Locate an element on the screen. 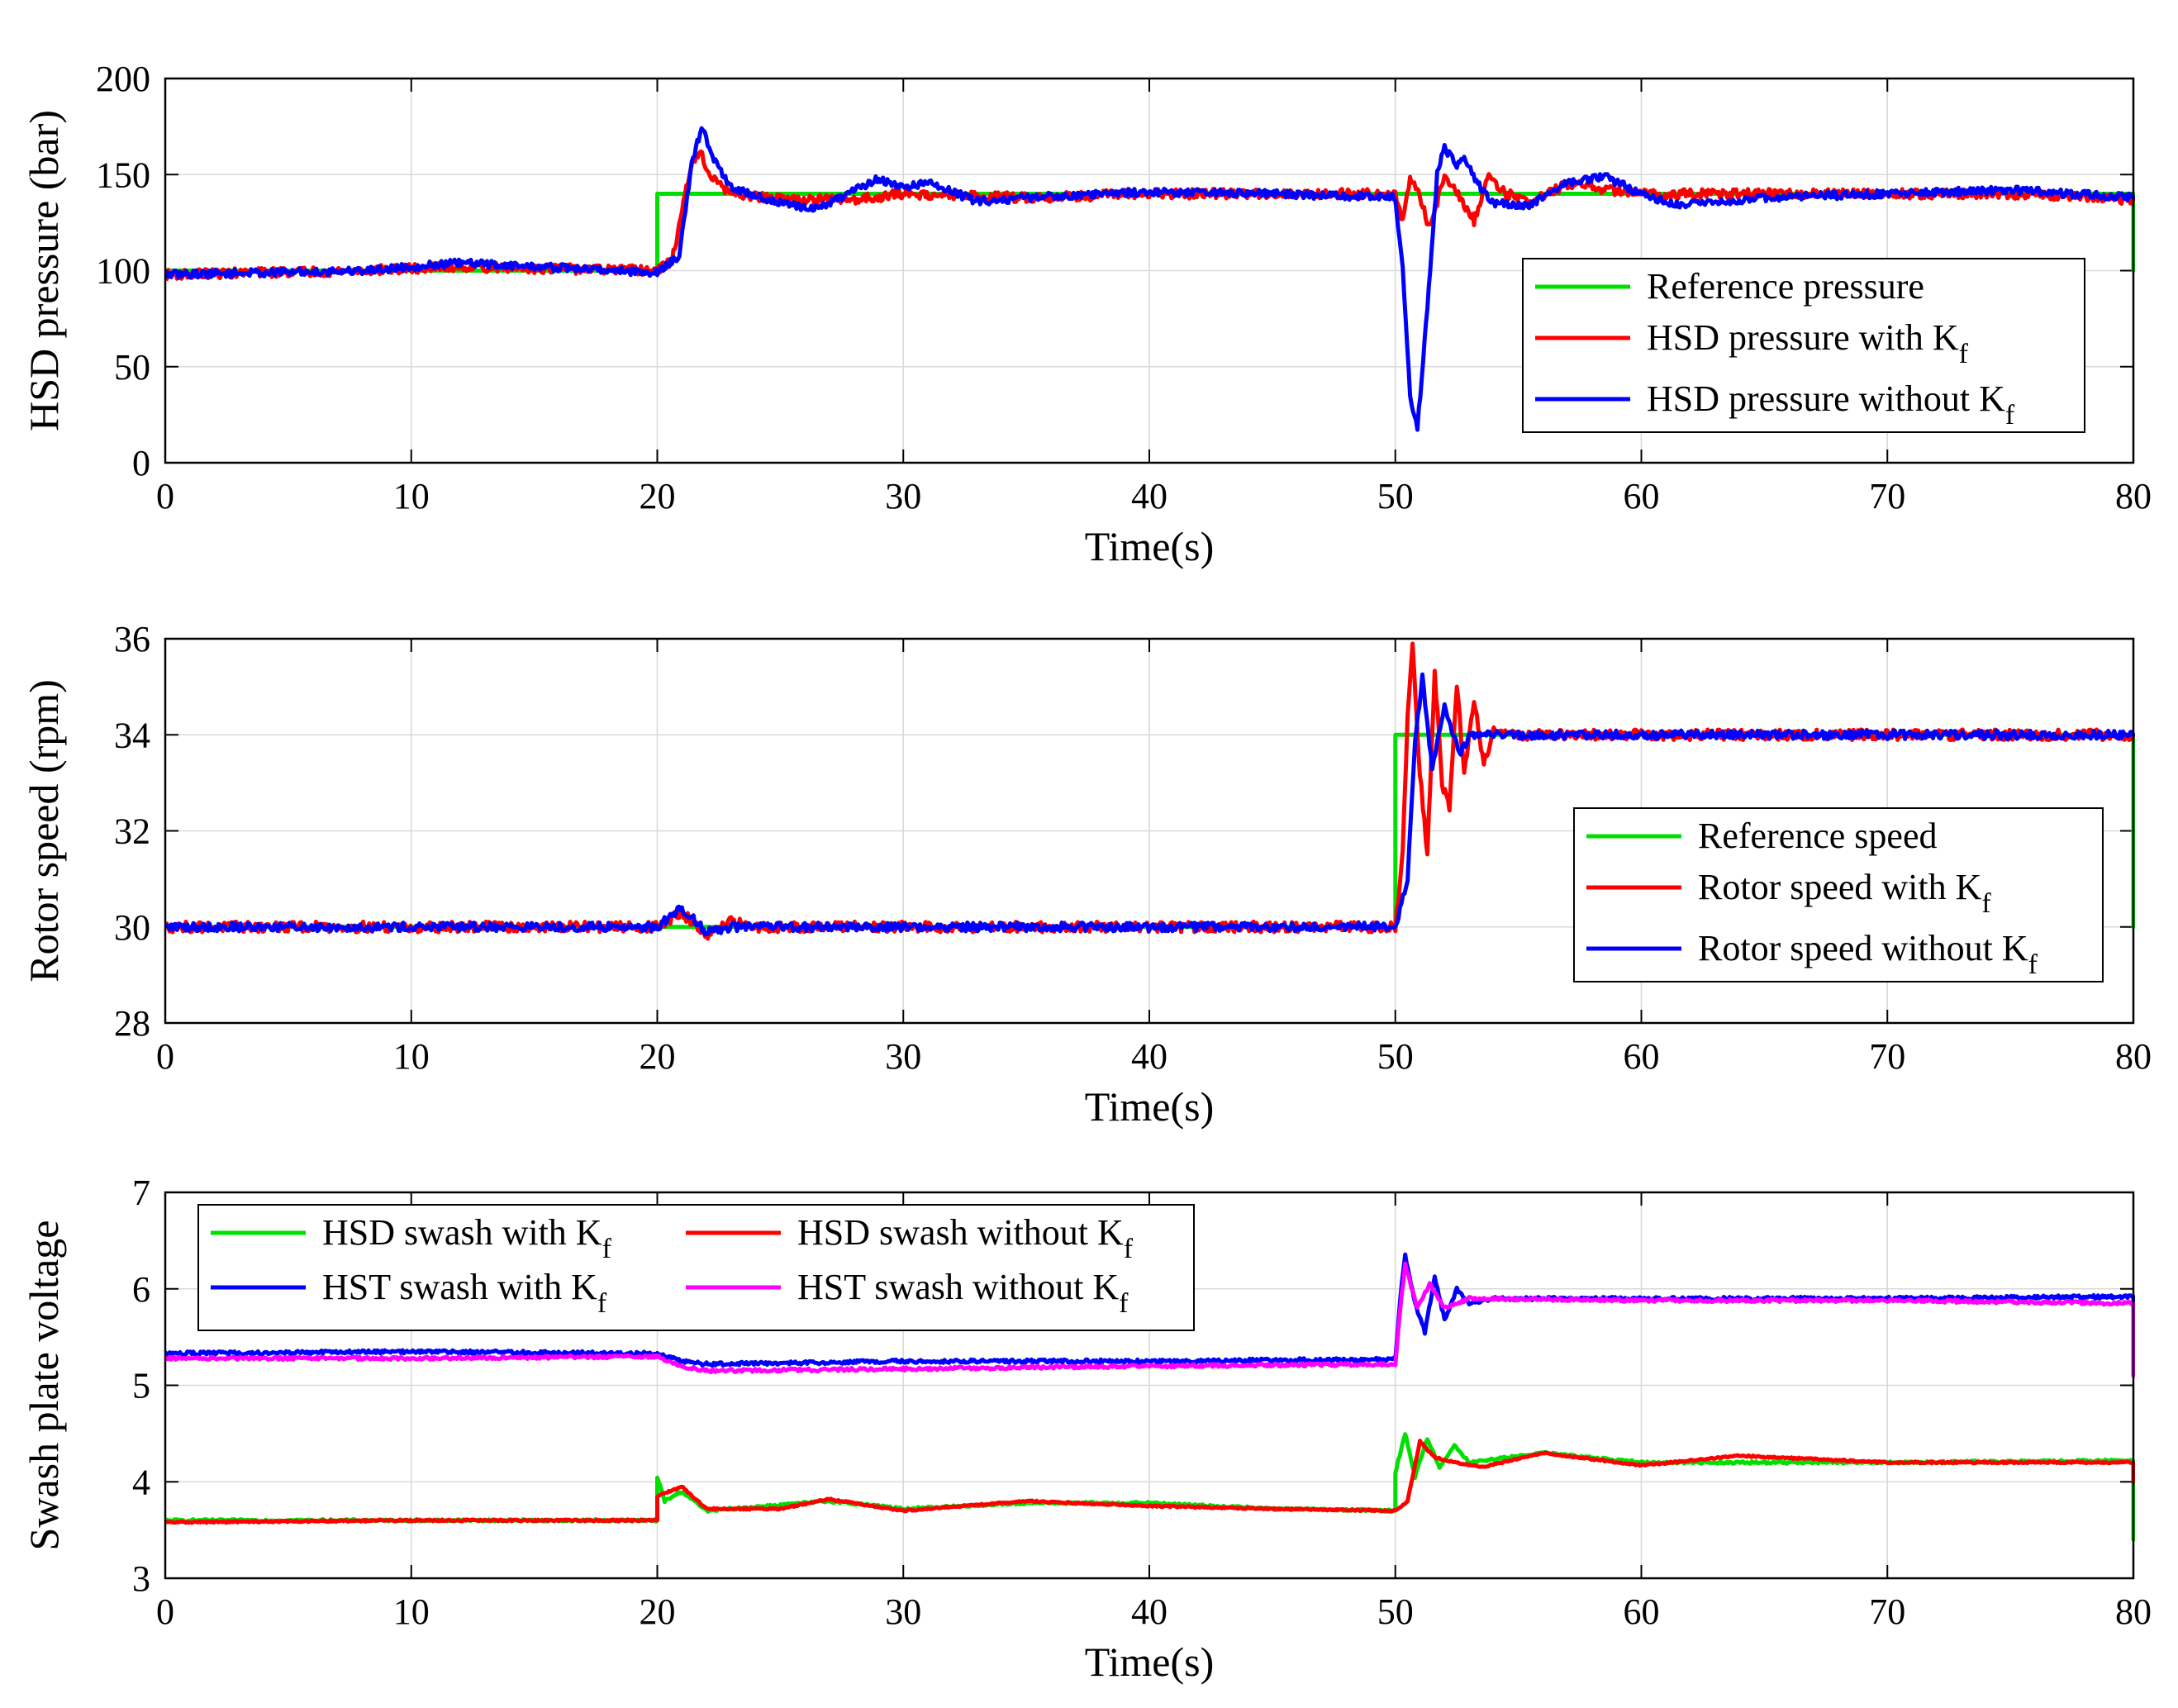 The image size is (2178, 1708). y-tick-label: 200 is located at coordinates (123, 79).